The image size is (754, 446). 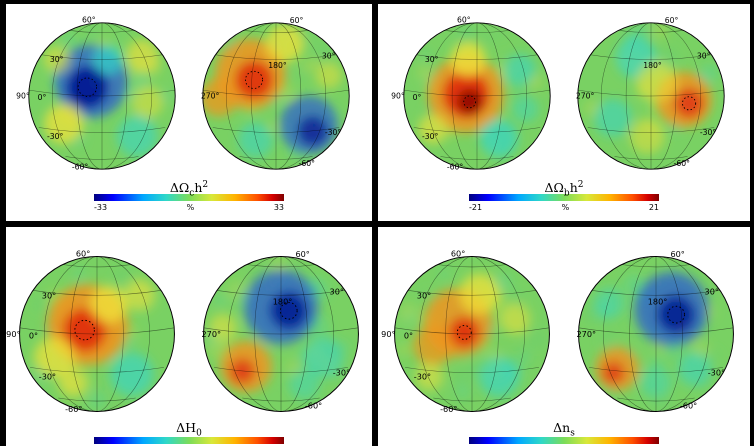 What do you see at coordinates (278, 207) in the screenshot?
I see `colorbar-max-label: 33` at bounding box center [278, 207].